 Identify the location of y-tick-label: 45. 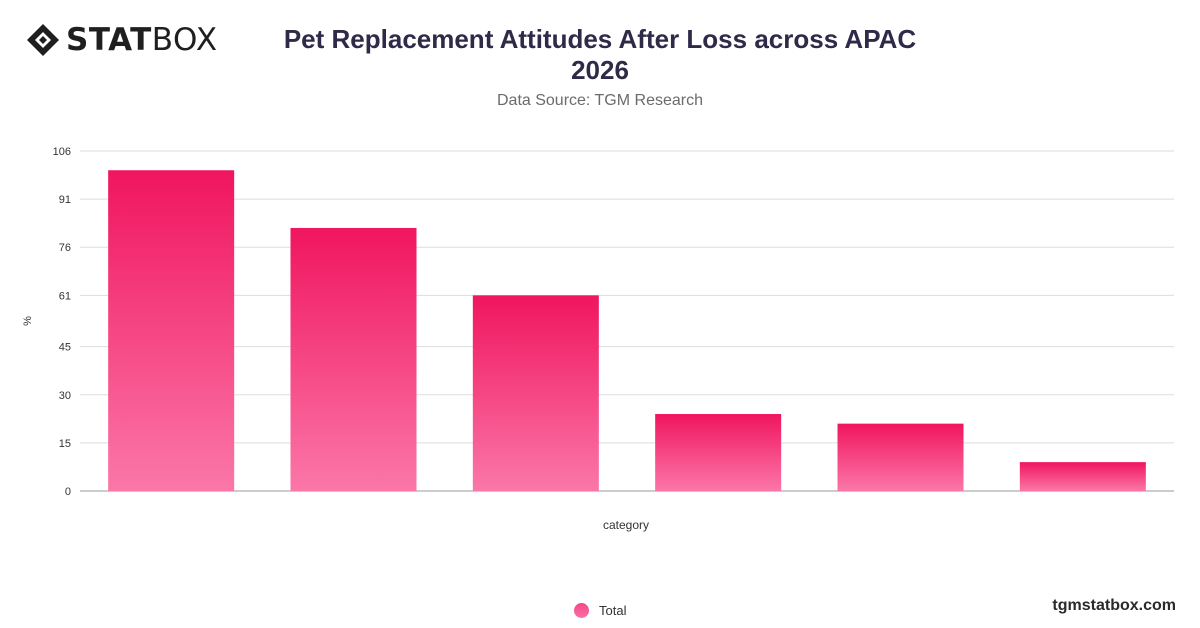
(65, 348).